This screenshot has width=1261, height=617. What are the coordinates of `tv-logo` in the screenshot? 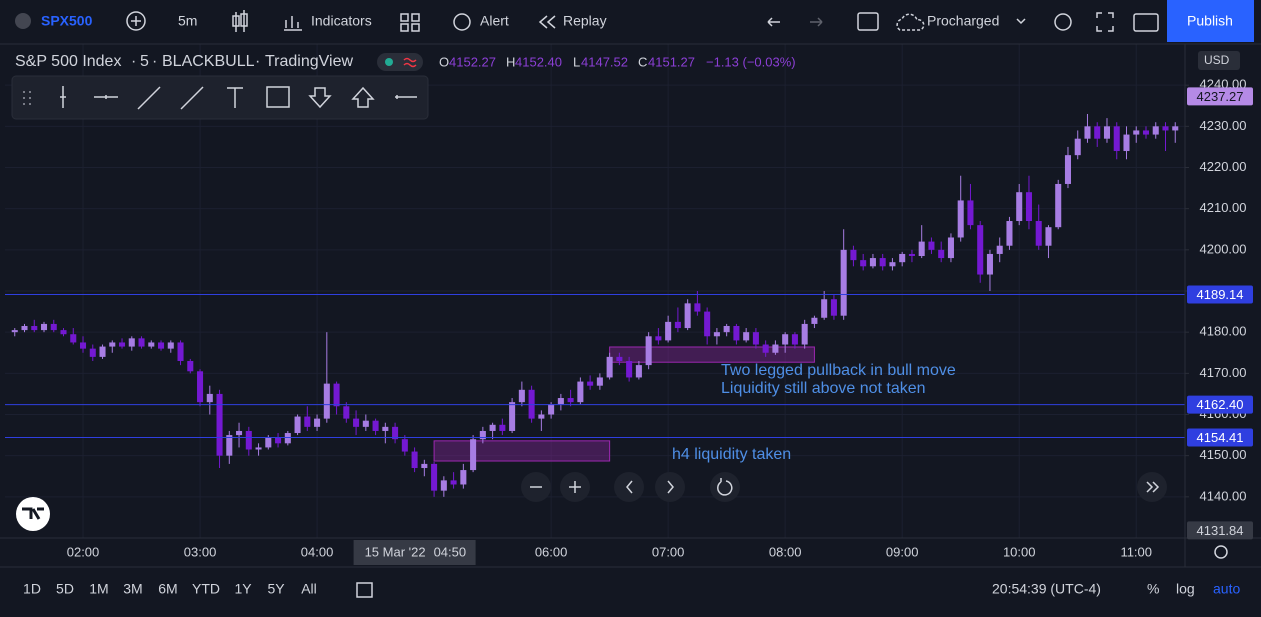 It's located at (33, 514).